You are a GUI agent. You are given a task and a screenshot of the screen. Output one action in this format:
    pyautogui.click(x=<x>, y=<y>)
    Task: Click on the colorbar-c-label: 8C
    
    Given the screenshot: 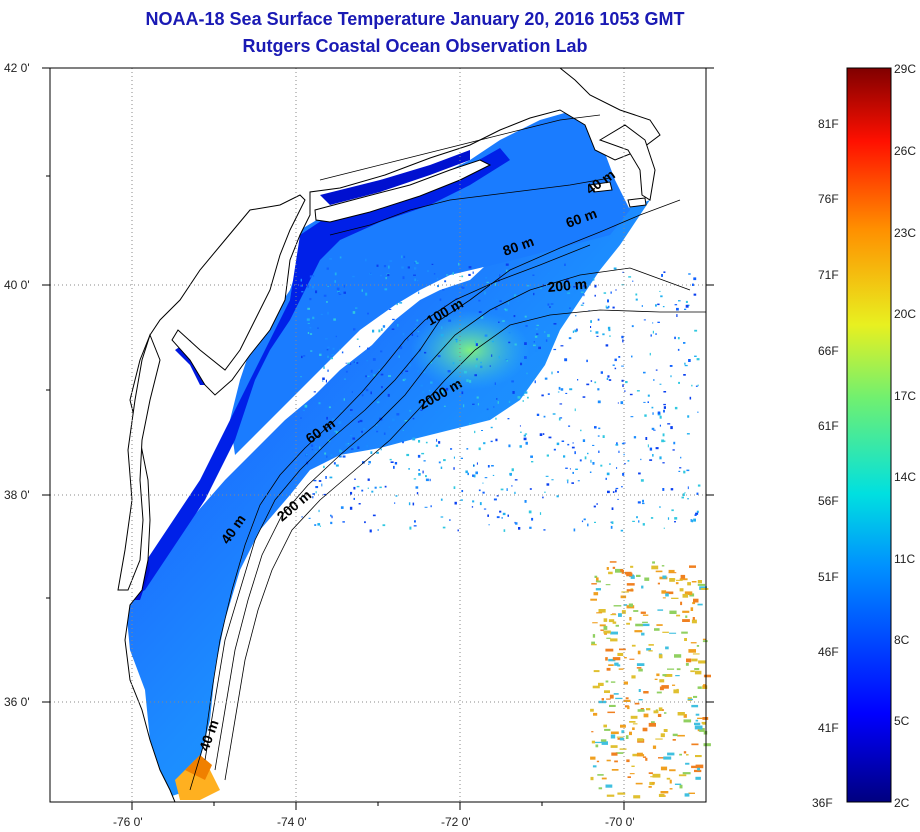 What is the action you would take?
    pyautogui.click(x=902, y=640)
    